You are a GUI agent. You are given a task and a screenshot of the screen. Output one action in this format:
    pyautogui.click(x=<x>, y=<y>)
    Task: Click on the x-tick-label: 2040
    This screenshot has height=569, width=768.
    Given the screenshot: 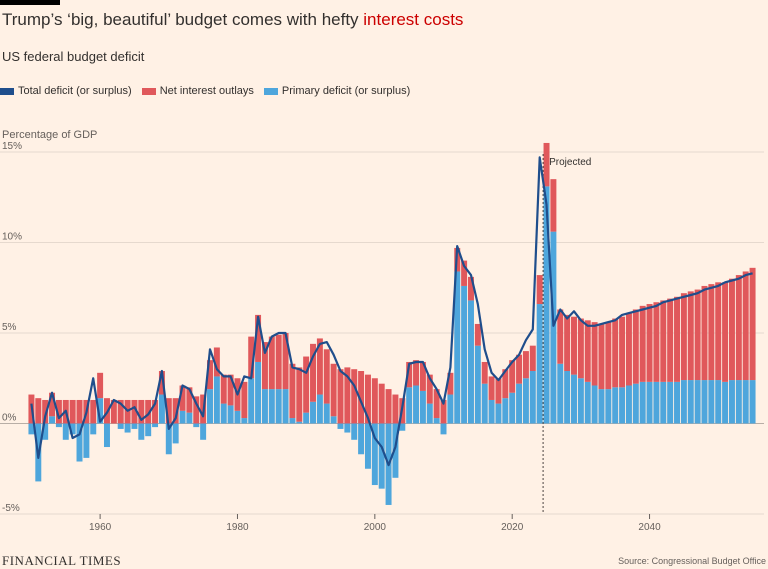 What is the action you would take?
    pyautogui.click(x=649, y=527)
    